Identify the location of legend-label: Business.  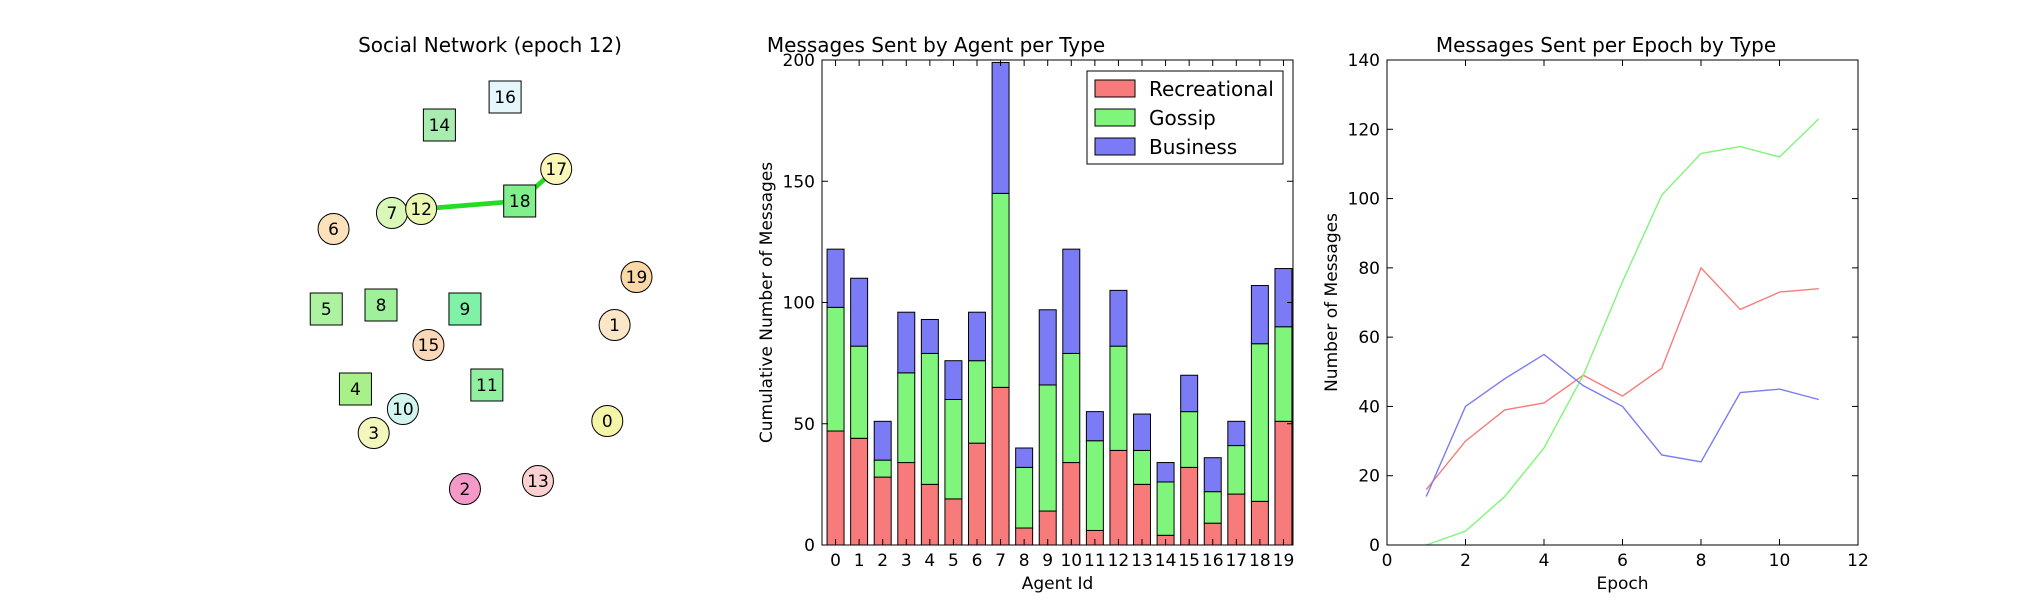
(1193, 147).